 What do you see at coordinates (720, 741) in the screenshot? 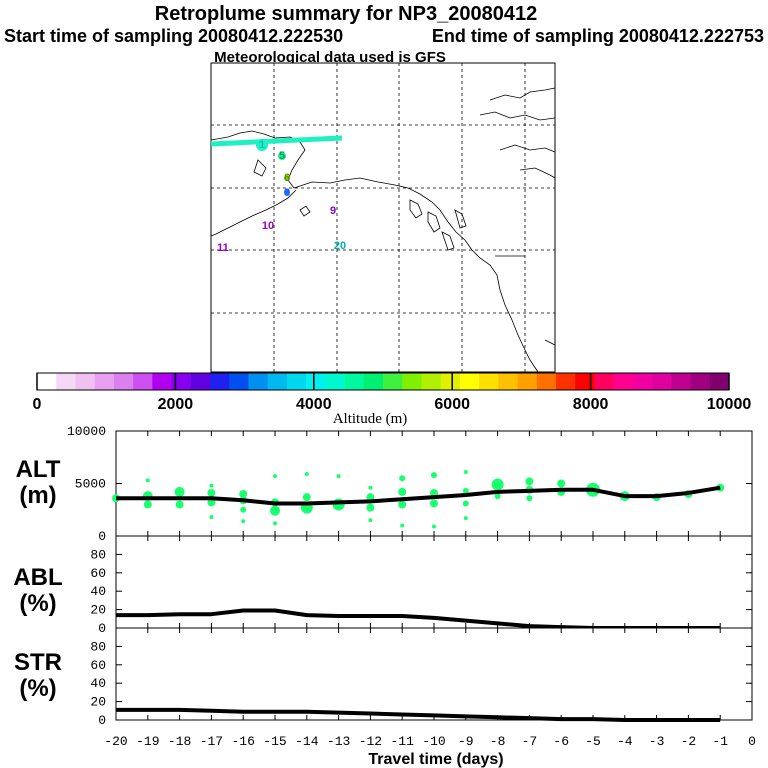
I see `x-tick-label: -1` at bounding box center [720, 741].